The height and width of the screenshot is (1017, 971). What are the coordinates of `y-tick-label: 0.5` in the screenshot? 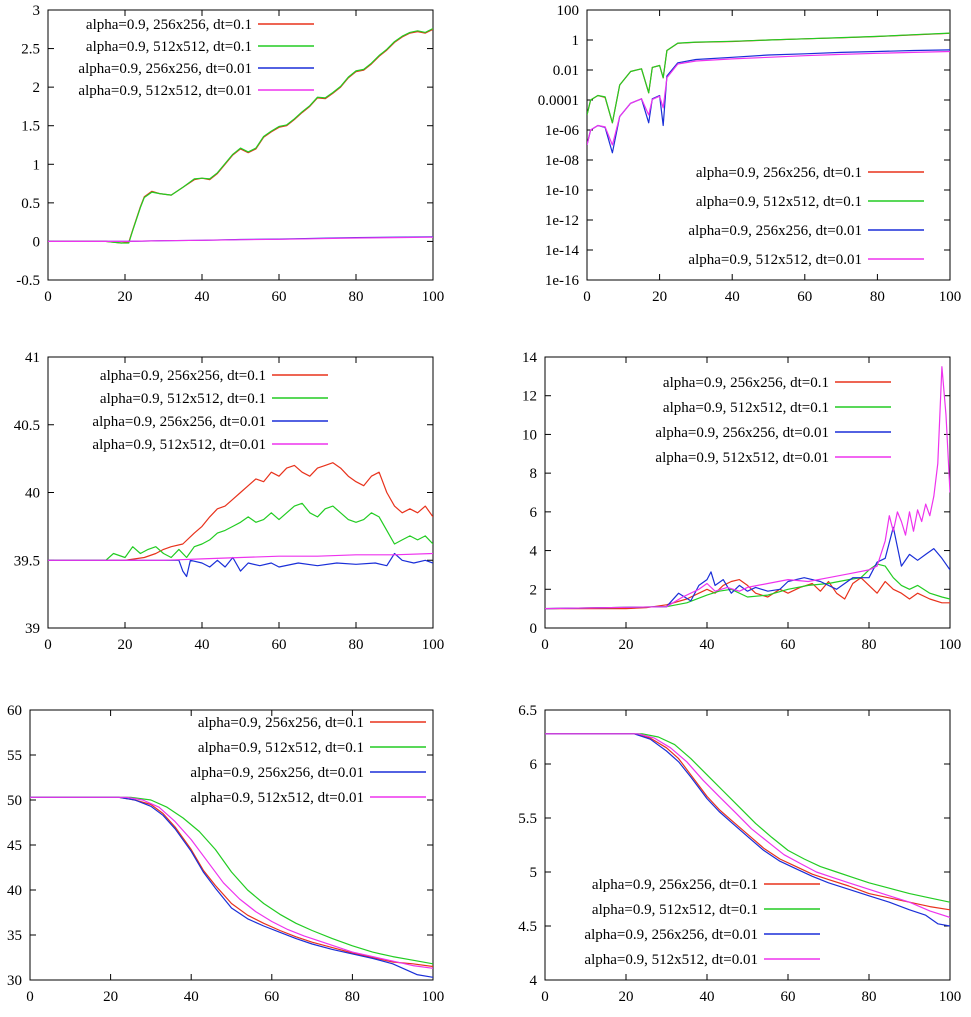 It's located at (30, 204).